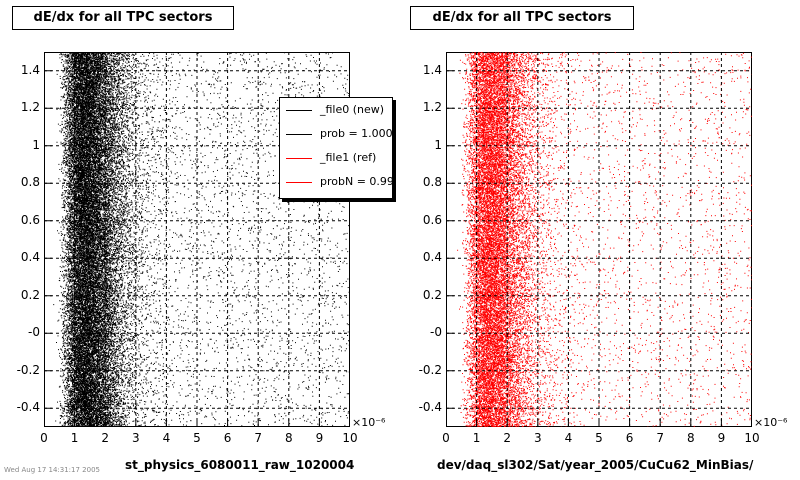  Describe the element at coordinates (356, 181) in the screenshot. I see `legend-label-probn: probN = 0.997623` at that location.